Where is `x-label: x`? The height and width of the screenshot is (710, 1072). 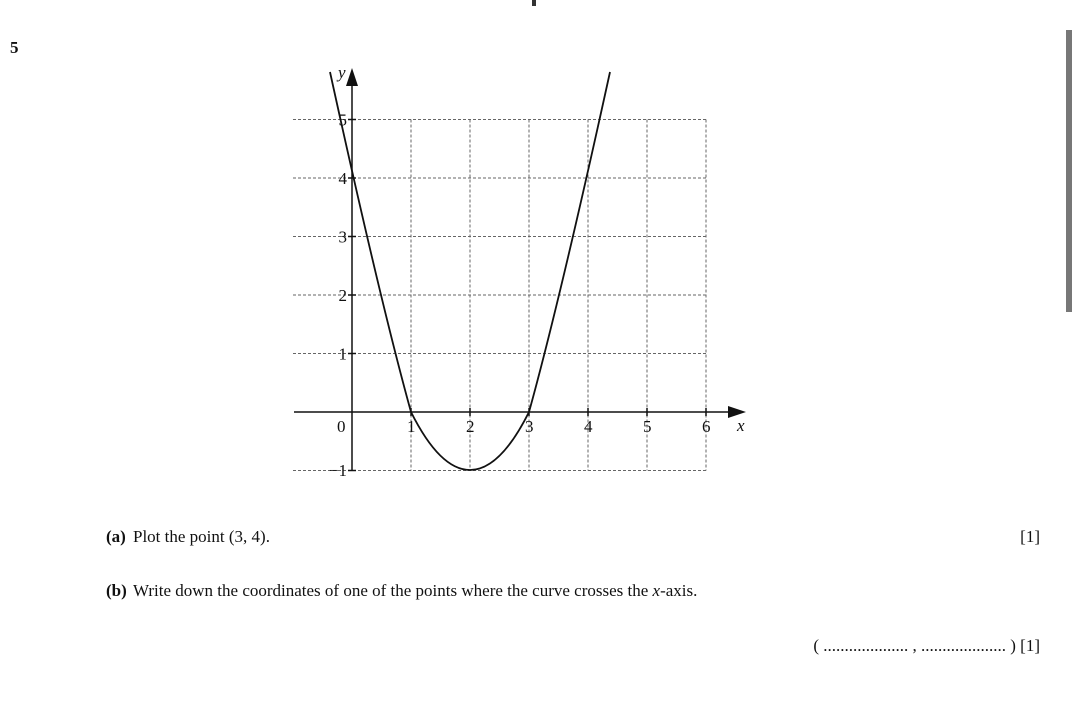 x-label: x is located at coordinates (740, 425).